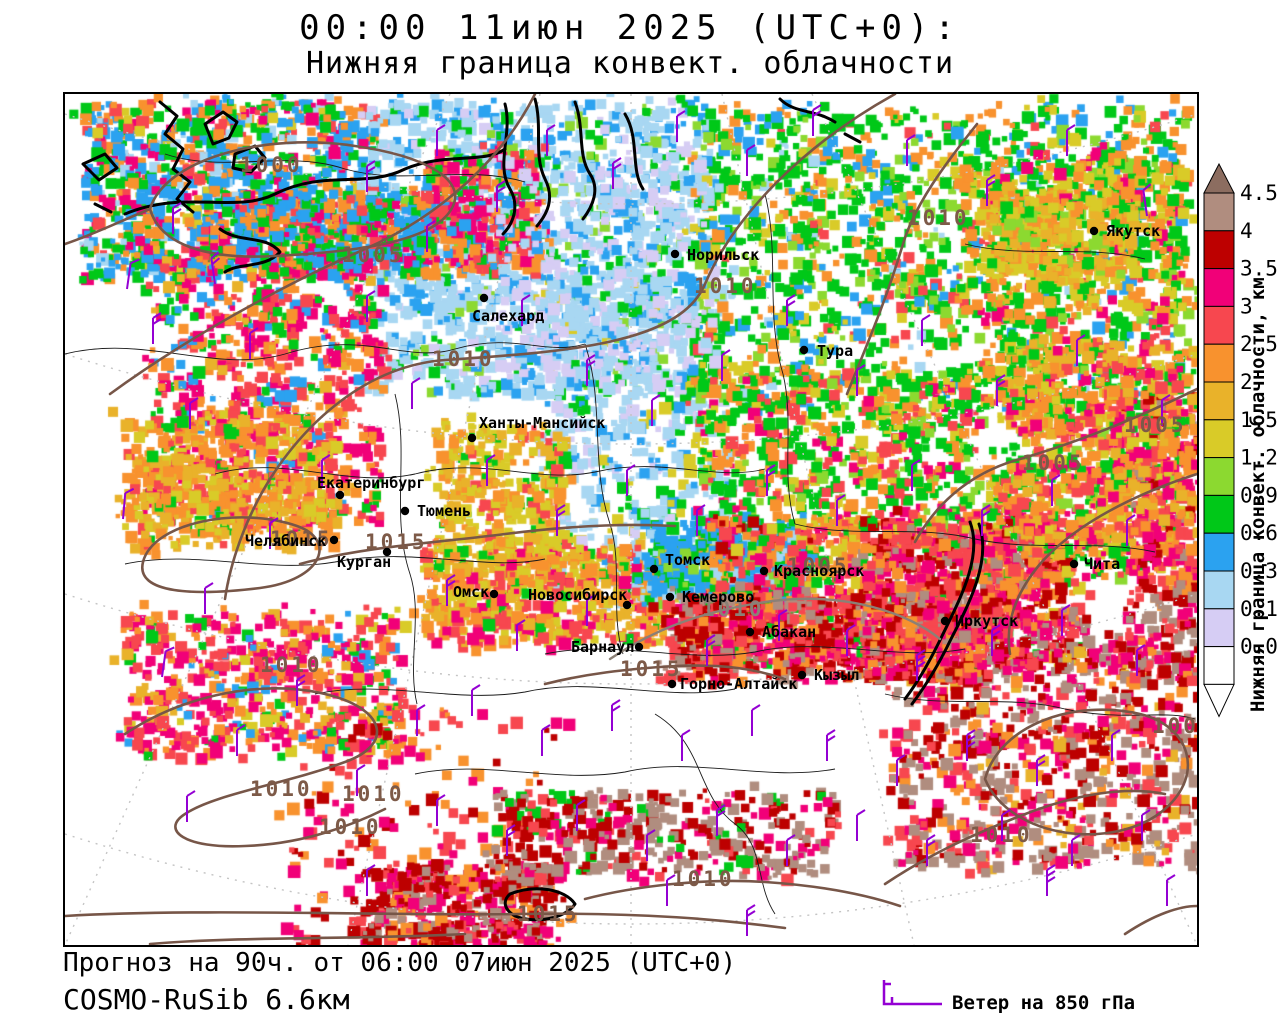  What do you see at coordinates (718, 597) in the screenshot?
I see `city-label: Кемерово` at bounding box center [718, 597].